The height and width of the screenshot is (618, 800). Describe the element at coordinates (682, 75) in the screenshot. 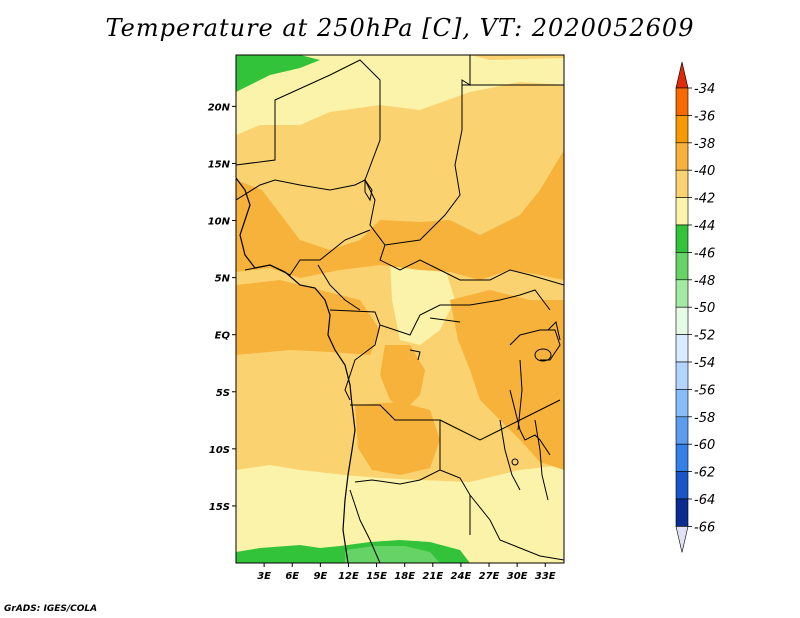

I see `colorbar-top-arrow` at that location.